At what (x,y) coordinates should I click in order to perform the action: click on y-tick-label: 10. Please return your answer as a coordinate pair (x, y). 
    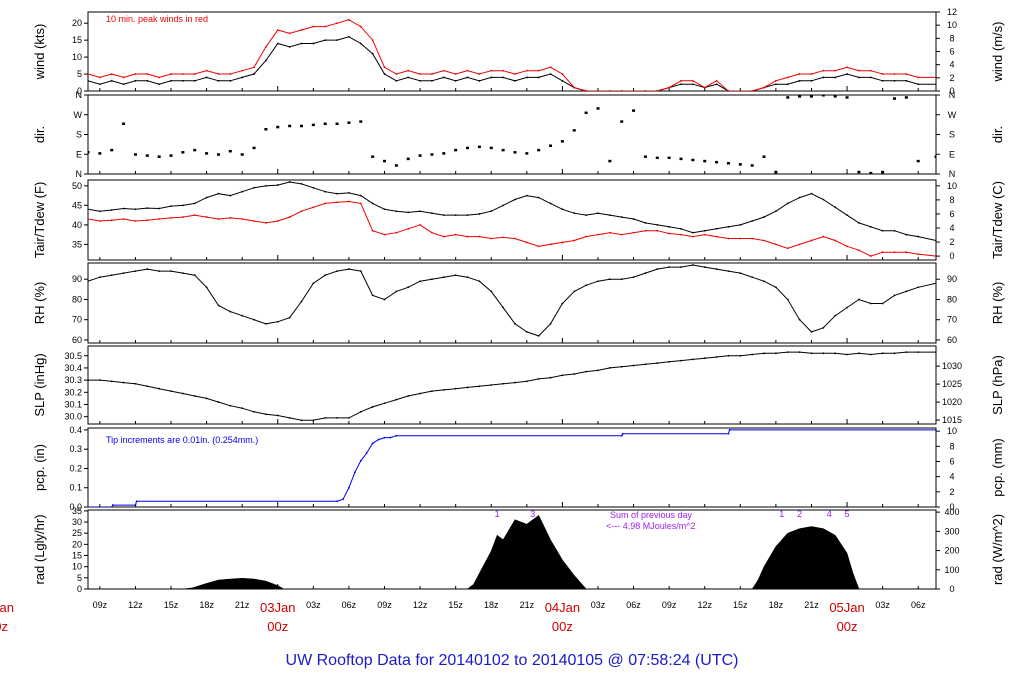
    Looking at the image, I should click on (77, 57).